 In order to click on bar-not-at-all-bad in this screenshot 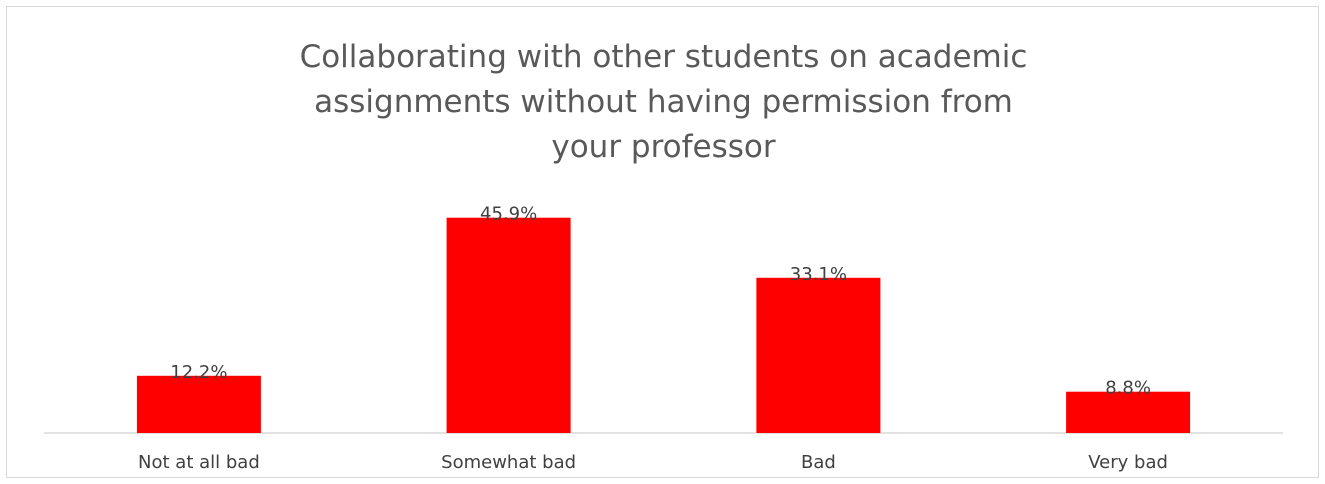, I will do `click(198, 404)`.